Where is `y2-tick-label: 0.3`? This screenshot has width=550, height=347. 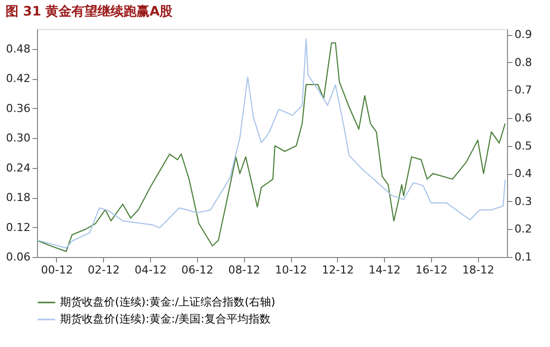
y2-tick-label: 0.3 is located at coordinates (523, 201).